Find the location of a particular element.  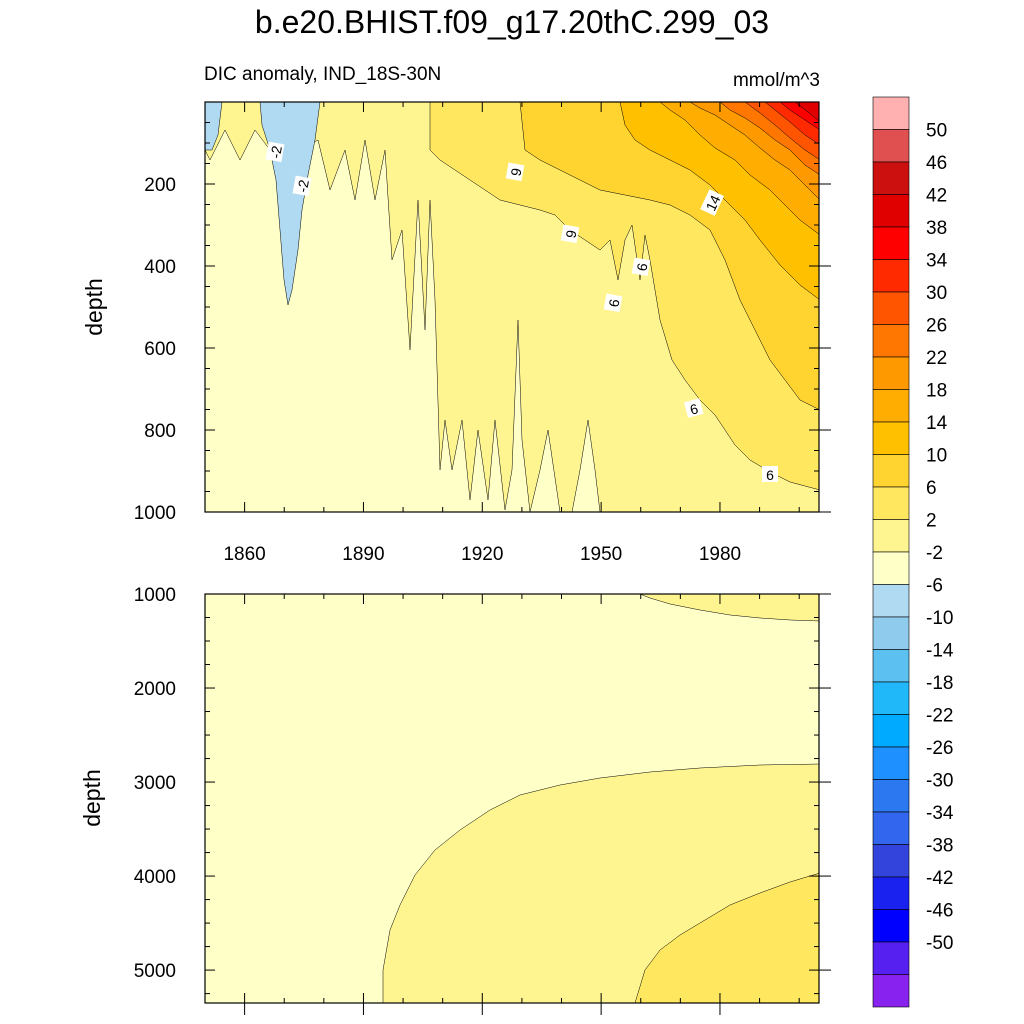

x-tick-label: 1950 is located at coordinates (601, 554).